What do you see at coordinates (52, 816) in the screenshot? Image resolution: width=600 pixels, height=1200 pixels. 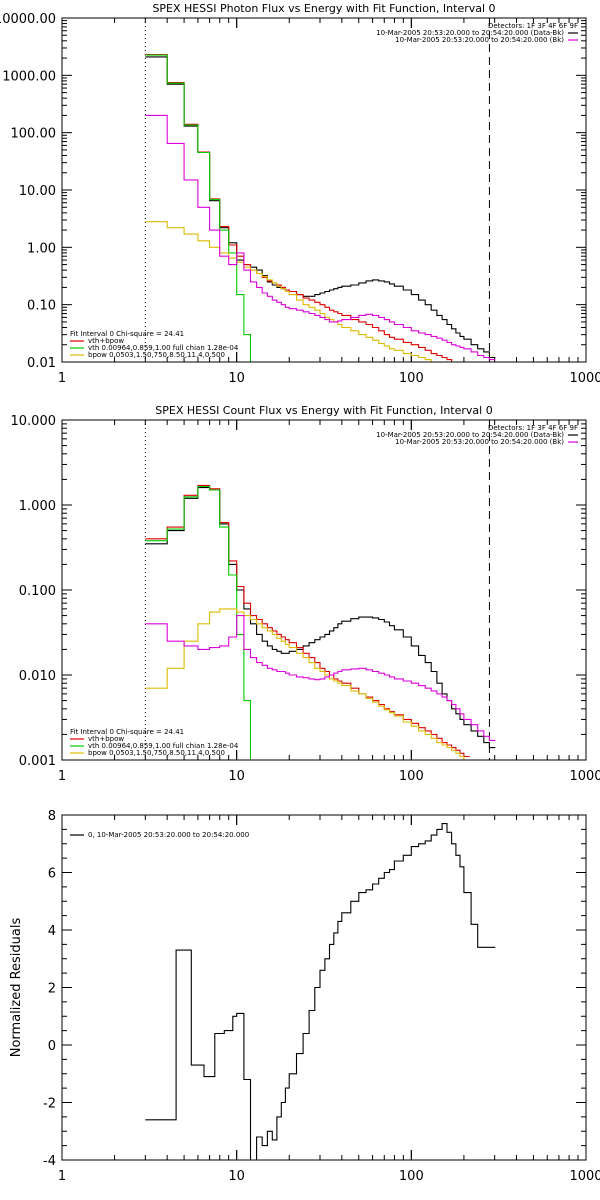 I see `y-tick-label: 8` at bounding box center [52, 816].